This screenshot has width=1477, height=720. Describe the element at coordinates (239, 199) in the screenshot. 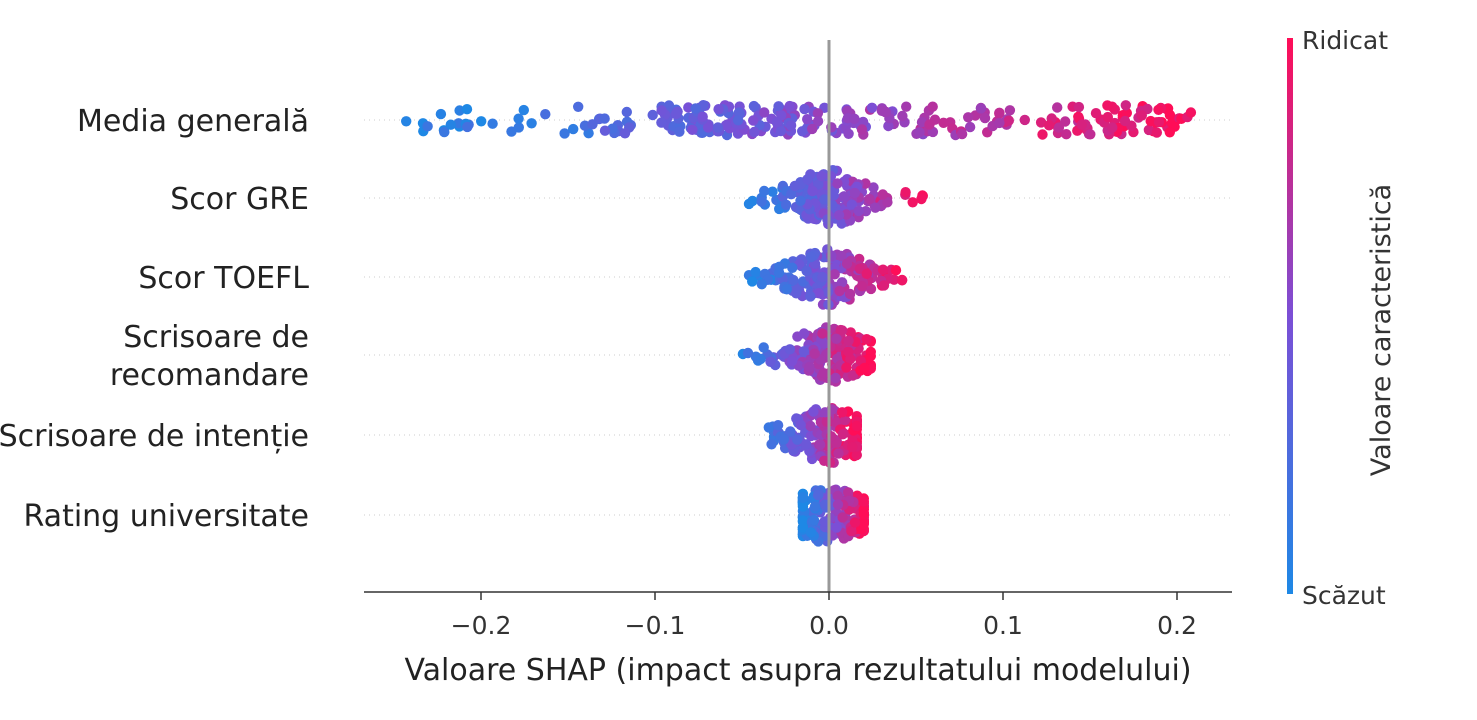

I see `feature-label: Scor GRE` at that location.